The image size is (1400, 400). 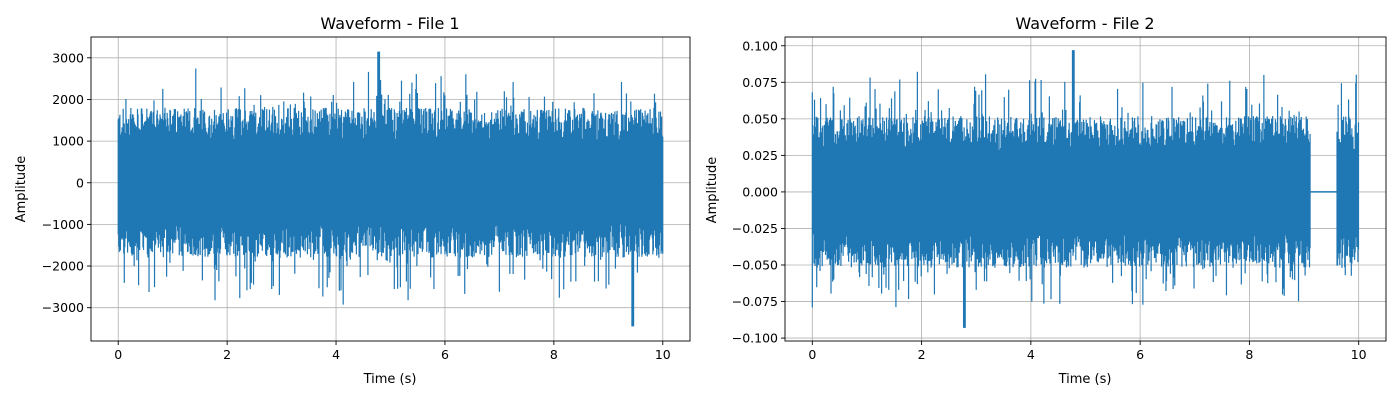 I want to click on chart-title: Waveform - File 1, so click(x=389, y=23).